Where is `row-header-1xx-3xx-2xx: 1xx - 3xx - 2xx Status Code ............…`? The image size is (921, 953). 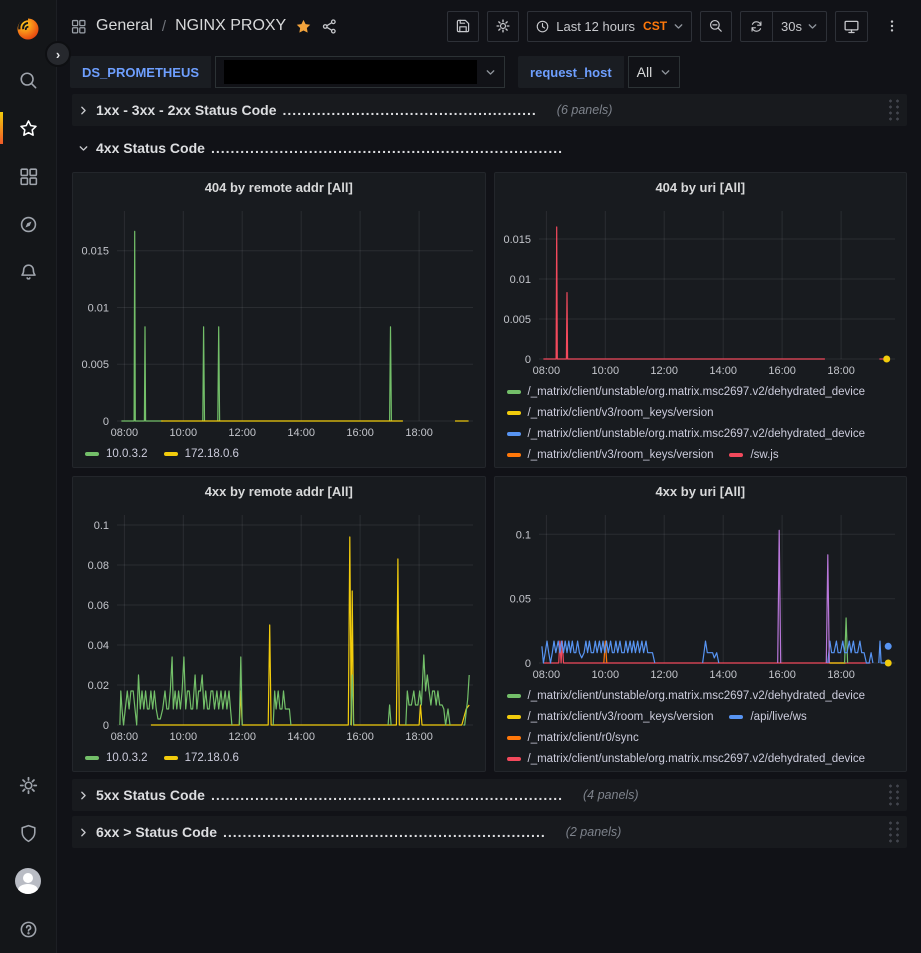 row-header-1xx-3xx-2xx: 1xx - 3xx - 2xx Status Code ............… is located at coordinates (489, 110).